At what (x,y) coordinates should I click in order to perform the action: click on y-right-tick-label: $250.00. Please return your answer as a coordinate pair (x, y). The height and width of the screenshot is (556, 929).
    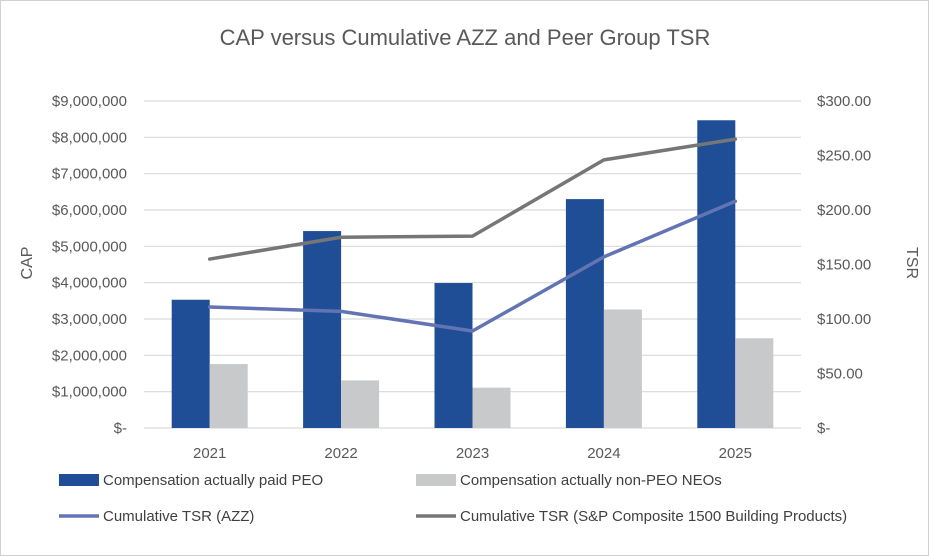
    Looking at the image, I should click on (844, 156).